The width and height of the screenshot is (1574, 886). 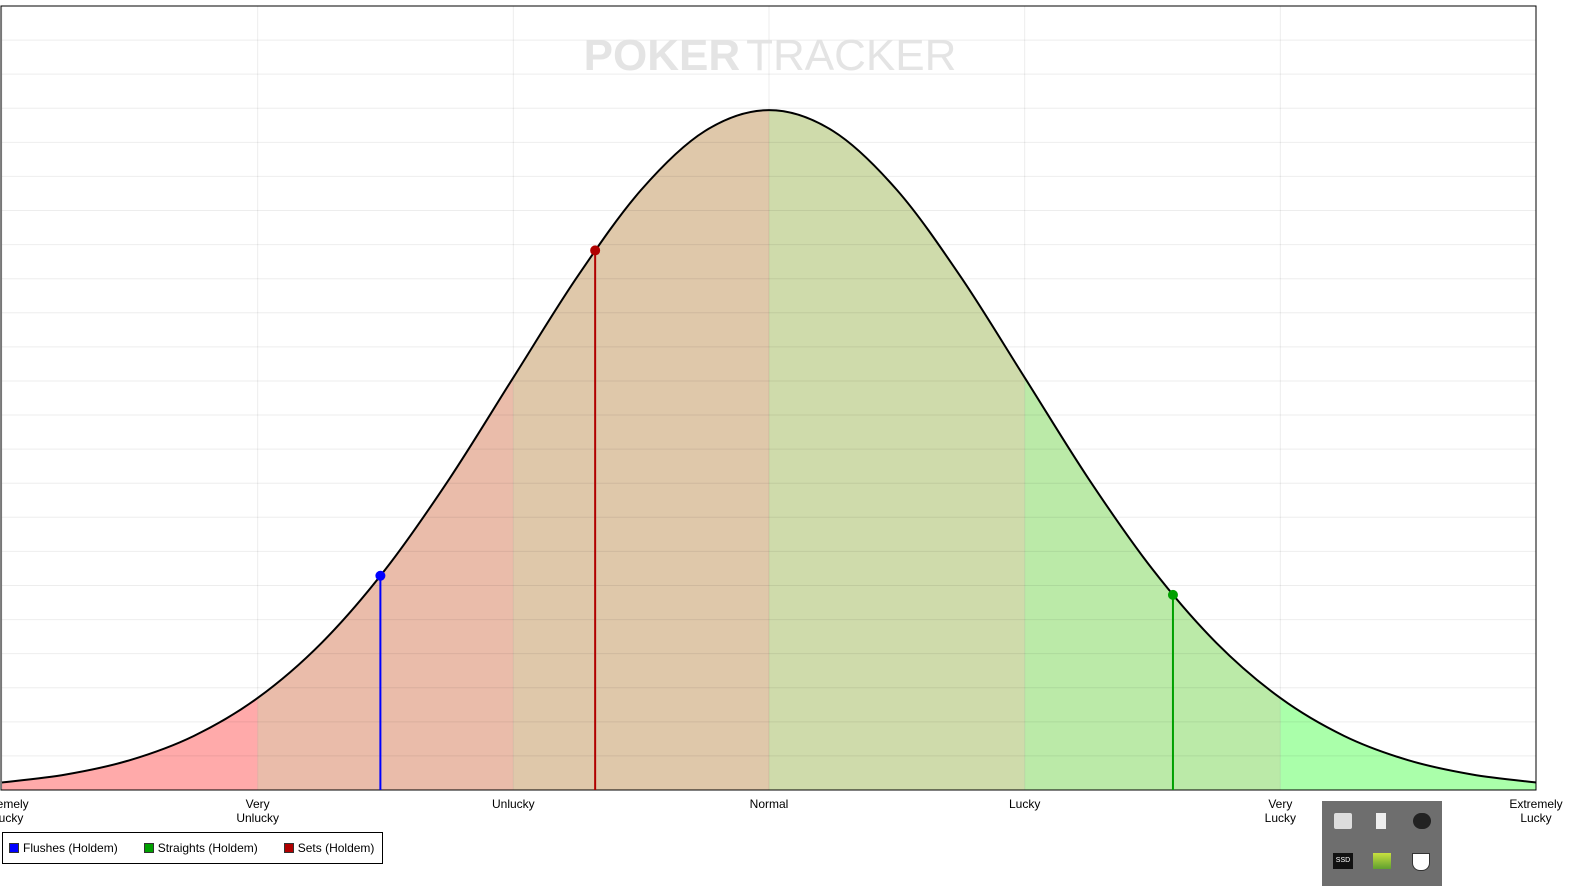 I want to click on watermark-part: PO, so click(x=616, y=55).